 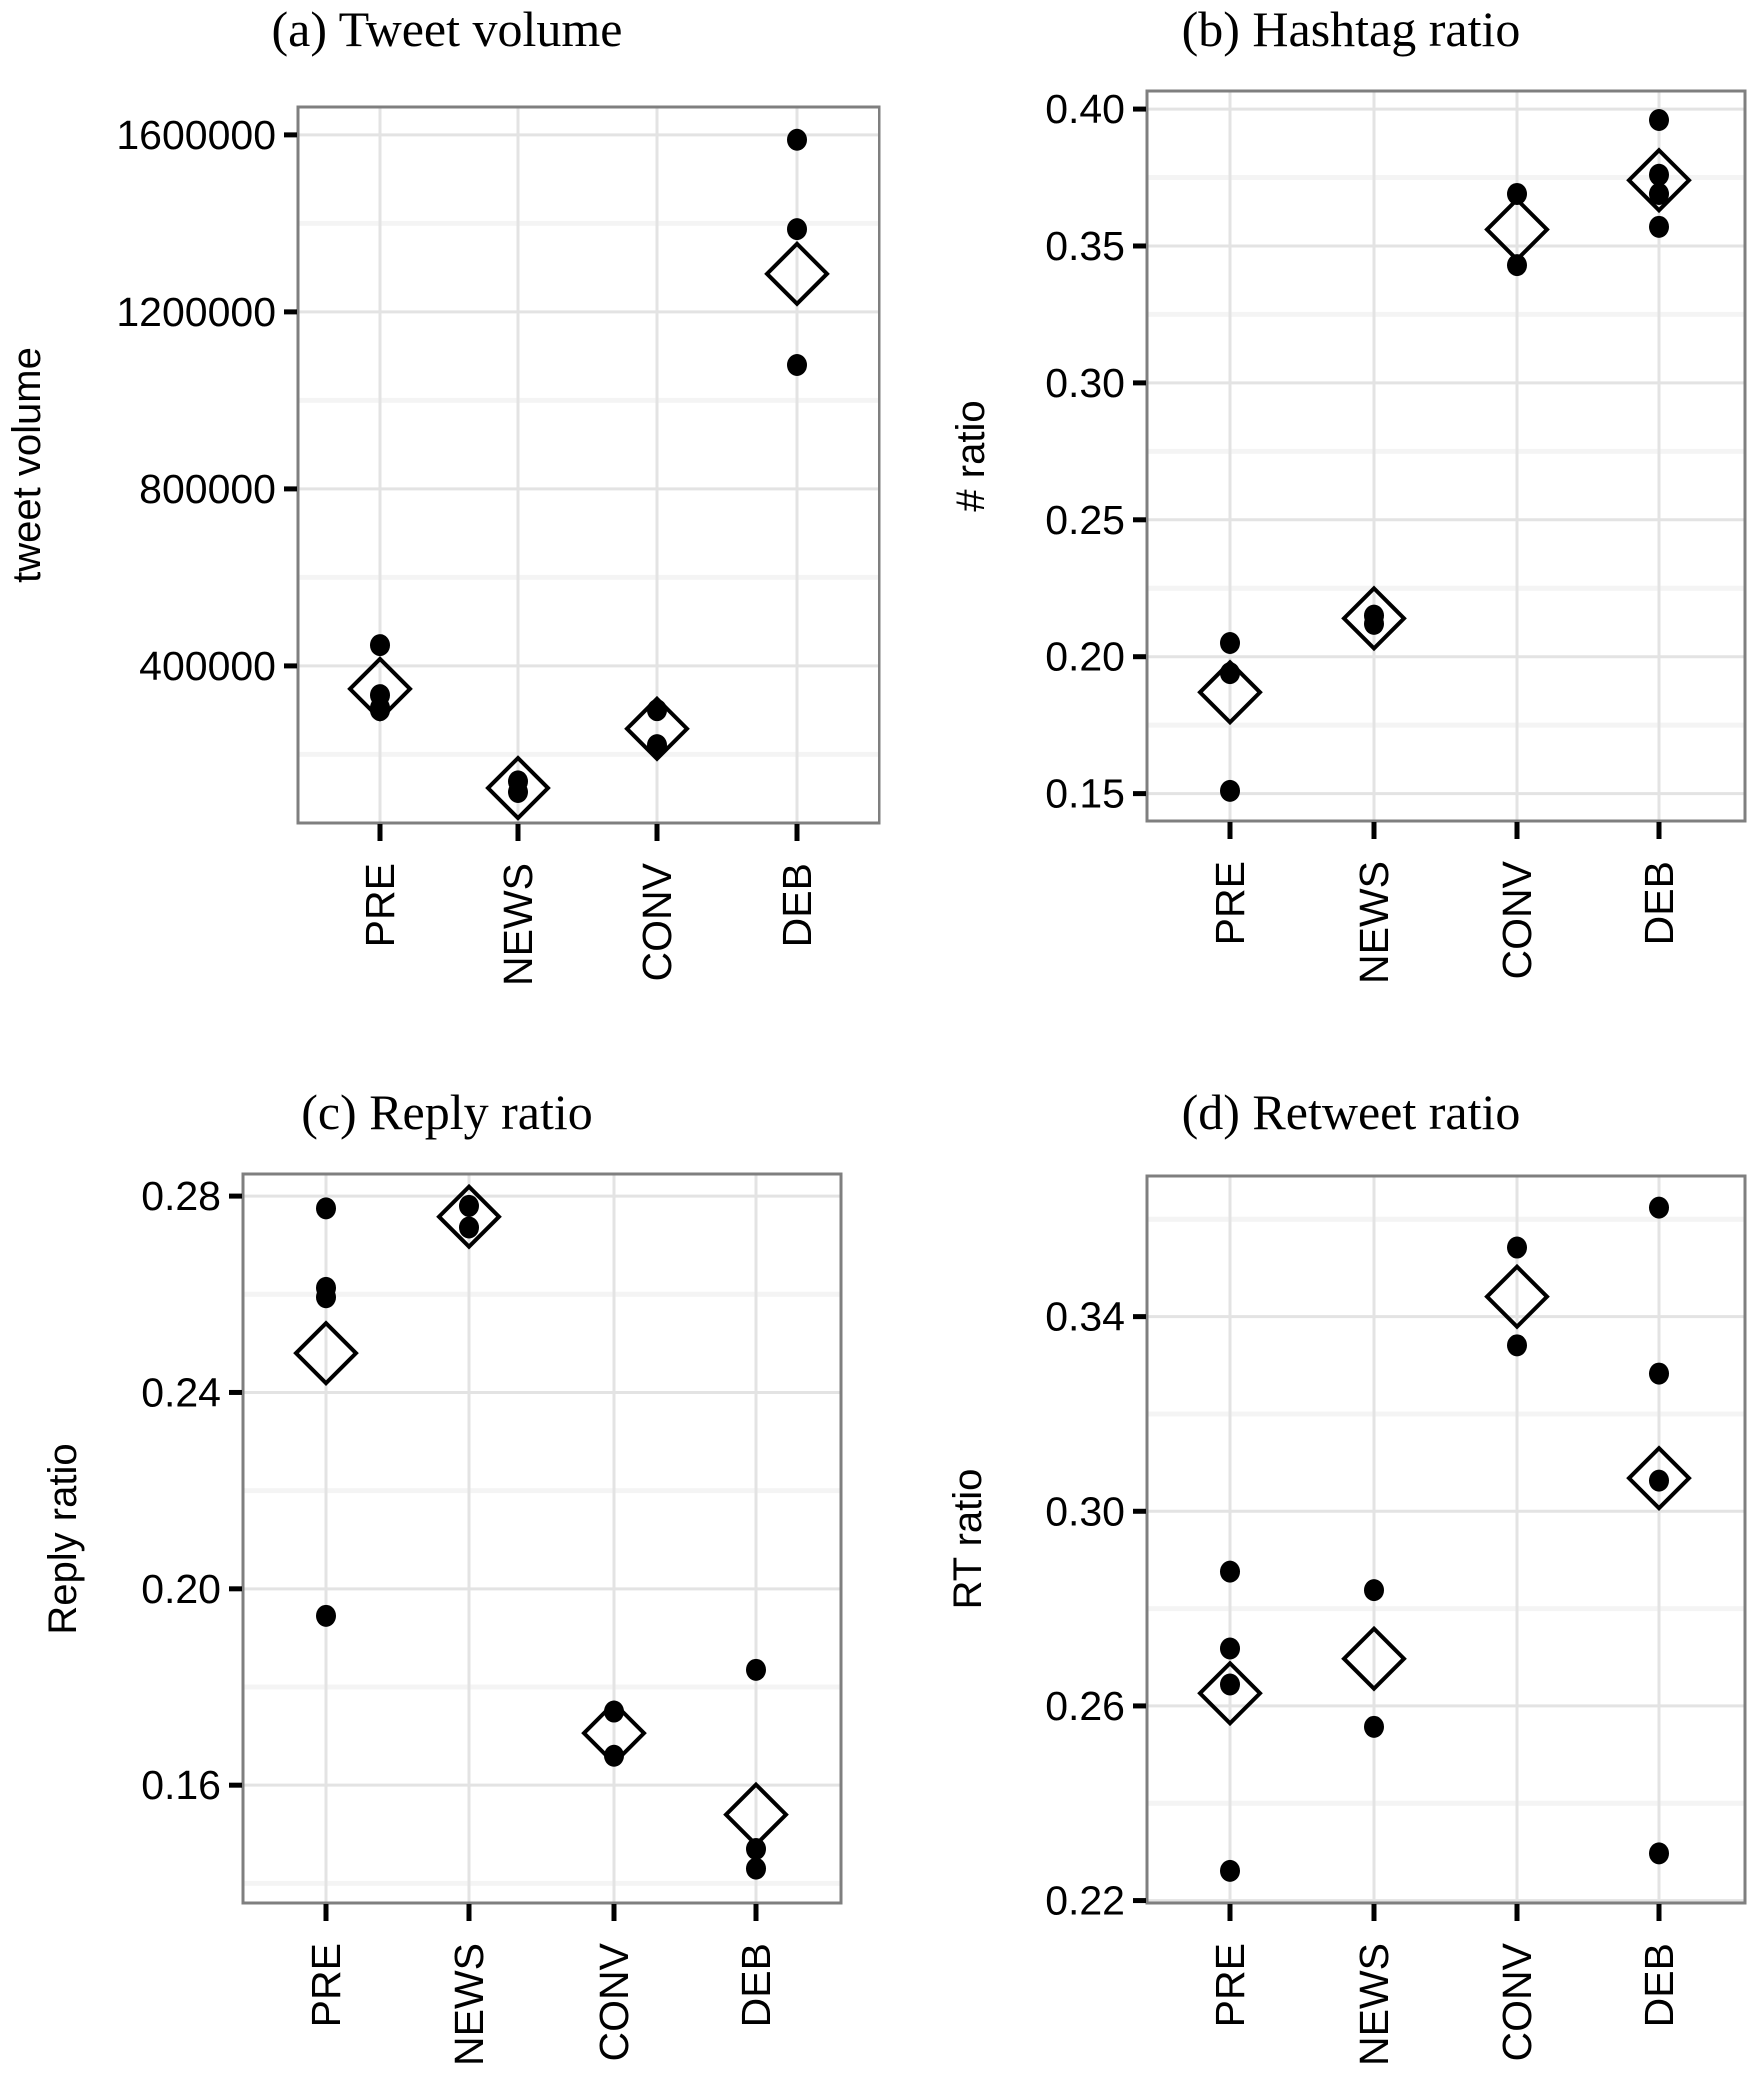 I want to click on y-axis-label: RT ratio, so click(x=968, y=1539).